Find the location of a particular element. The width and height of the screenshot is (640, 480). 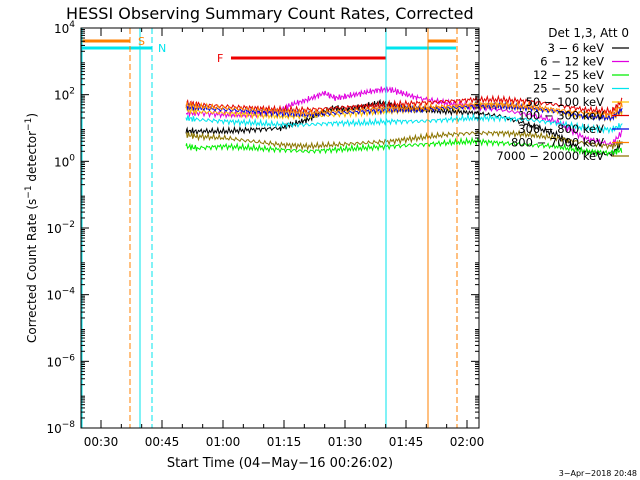

saa-flag-label: S is located at coordinates (141, 41).